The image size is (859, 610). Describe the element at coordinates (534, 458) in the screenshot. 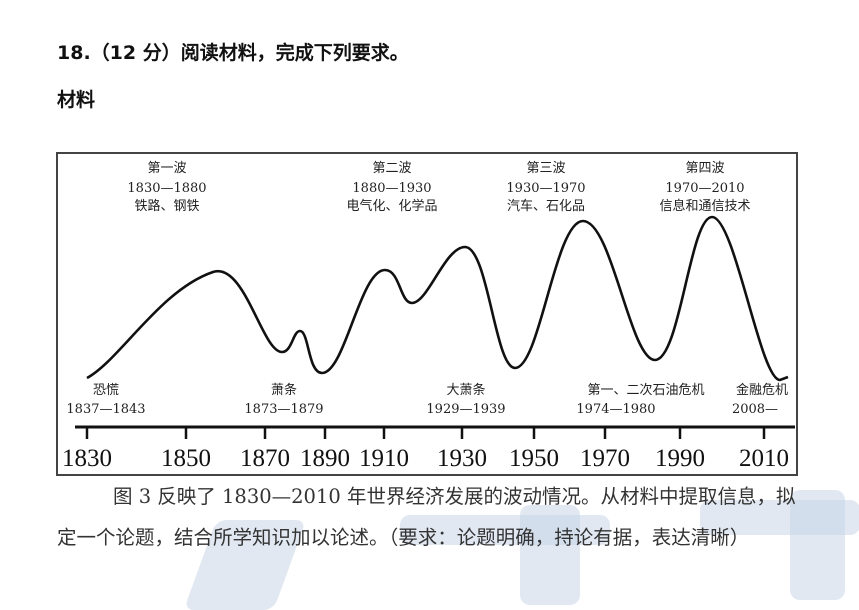

I see `axis-tick-label: 1950` at that location.